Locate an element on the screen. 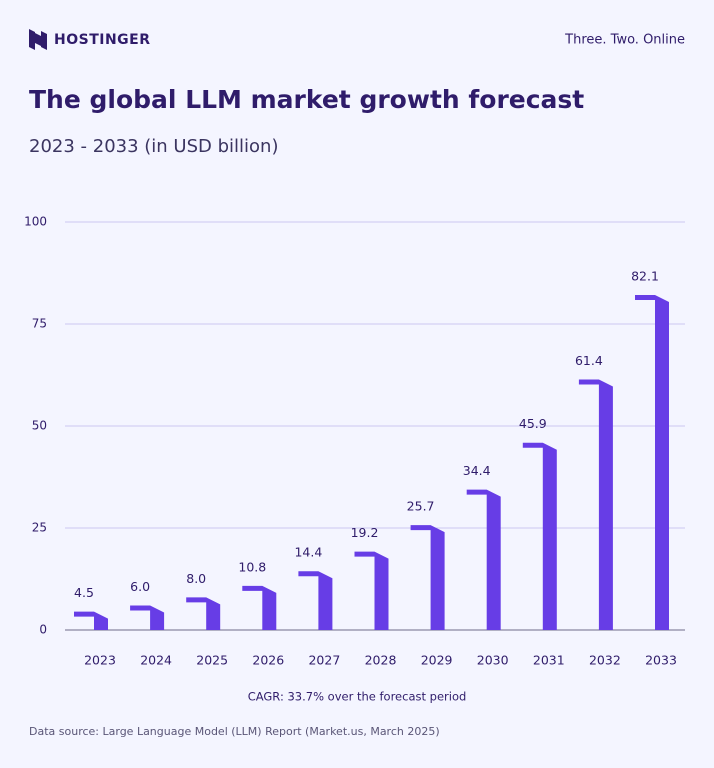 This screenshot has width=714, height=768. value-label: 45.9 is located at coordinates (533, 423).